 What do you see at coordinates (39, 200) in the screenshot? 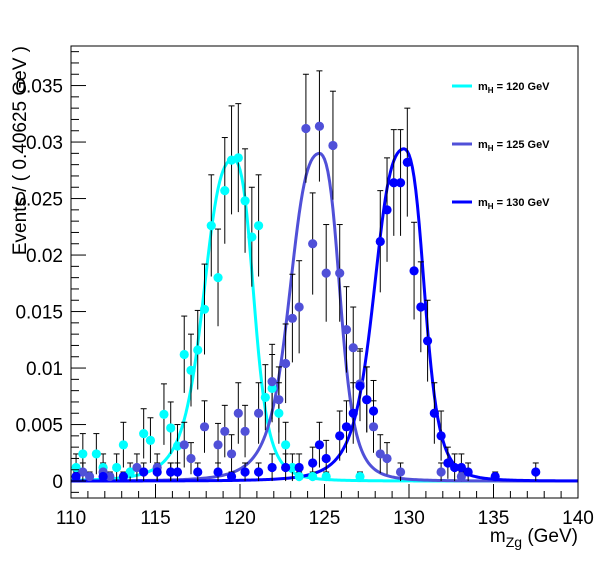
I see `y-tick-label: 0.025` at bounding box center [39, 200].